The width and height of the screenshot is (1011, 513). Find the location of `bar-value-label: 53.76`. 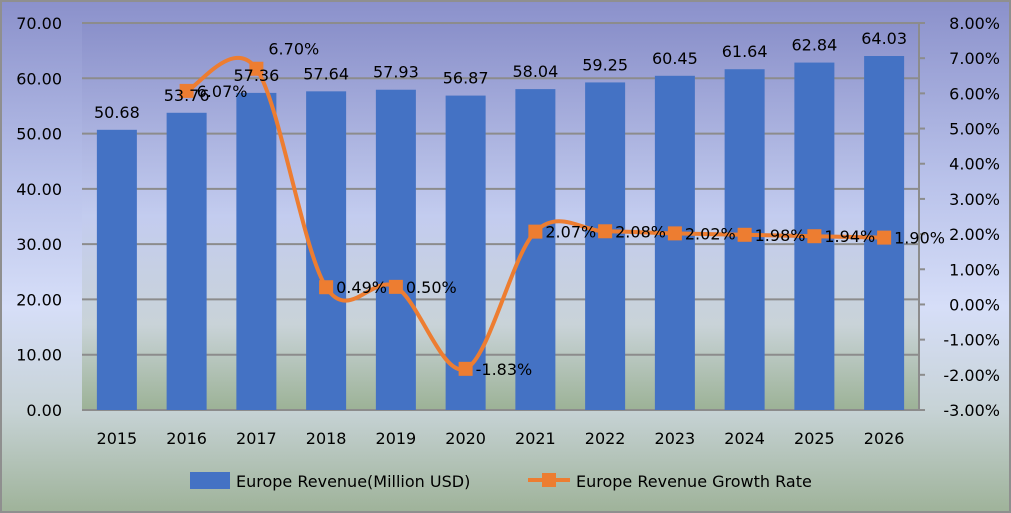

bar-value-label: 53.76 is located at coordinates (187, 95).